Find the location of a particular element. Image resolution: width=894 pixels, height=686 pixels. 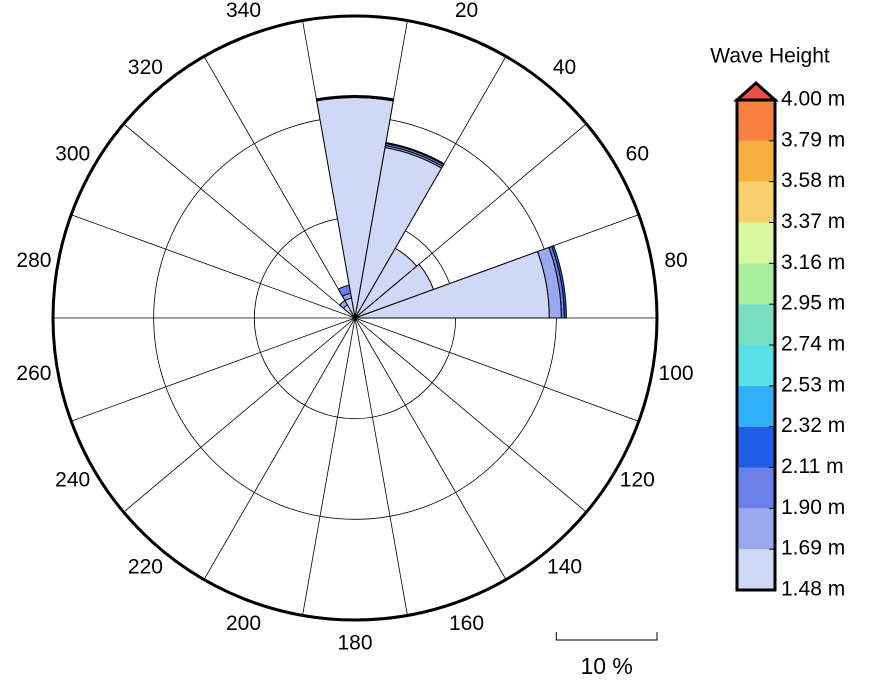

colorbar-tick-label: 1.90 m is located at coordinates (813, 507).